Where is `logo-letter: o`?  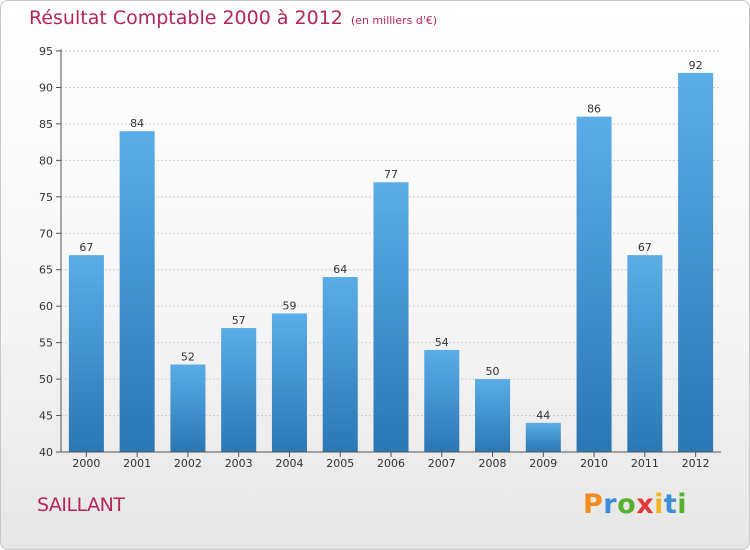 logo-letter: o is located at coordinates (627, 504).